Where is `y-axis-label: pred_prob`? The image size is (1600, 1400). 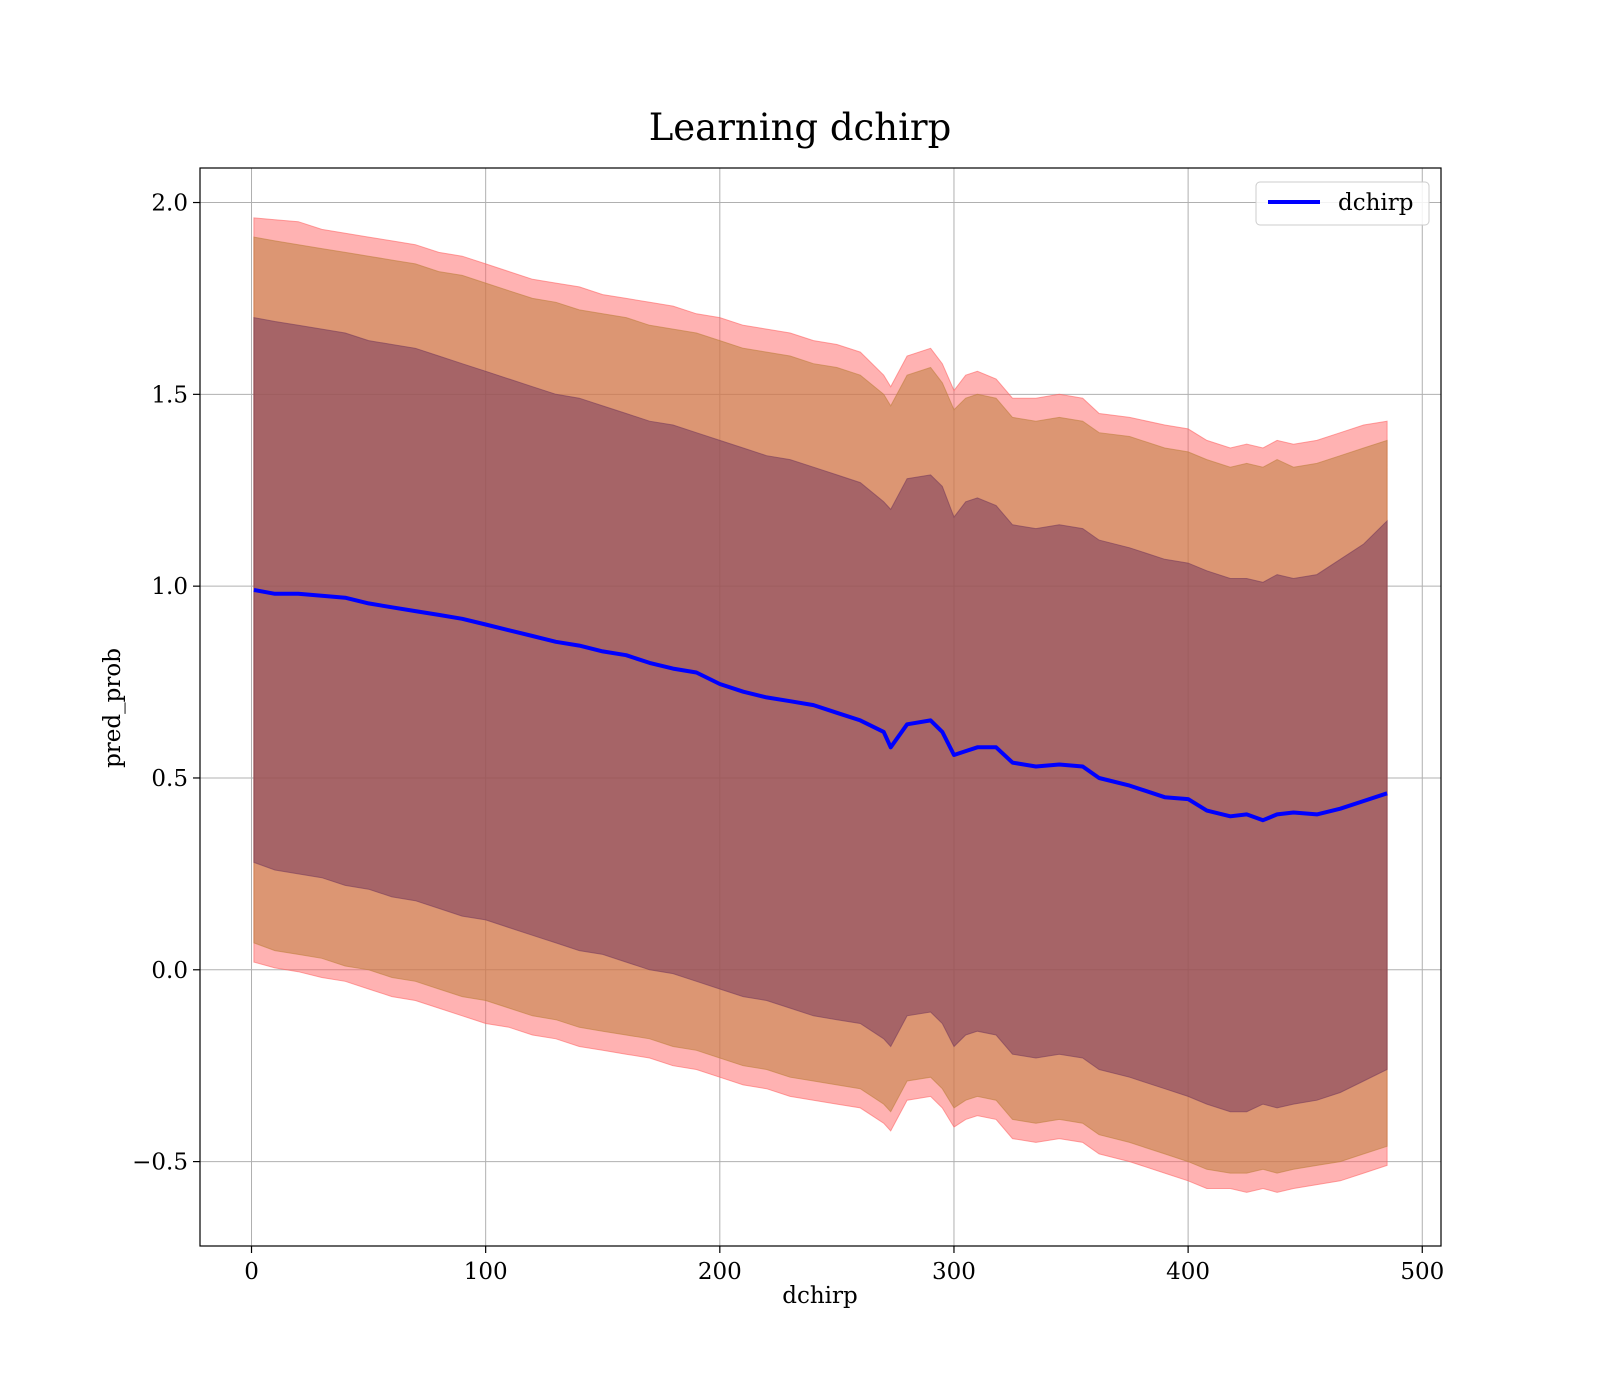 y-axis-label: pred_prob is located at coordinates (113, 708).